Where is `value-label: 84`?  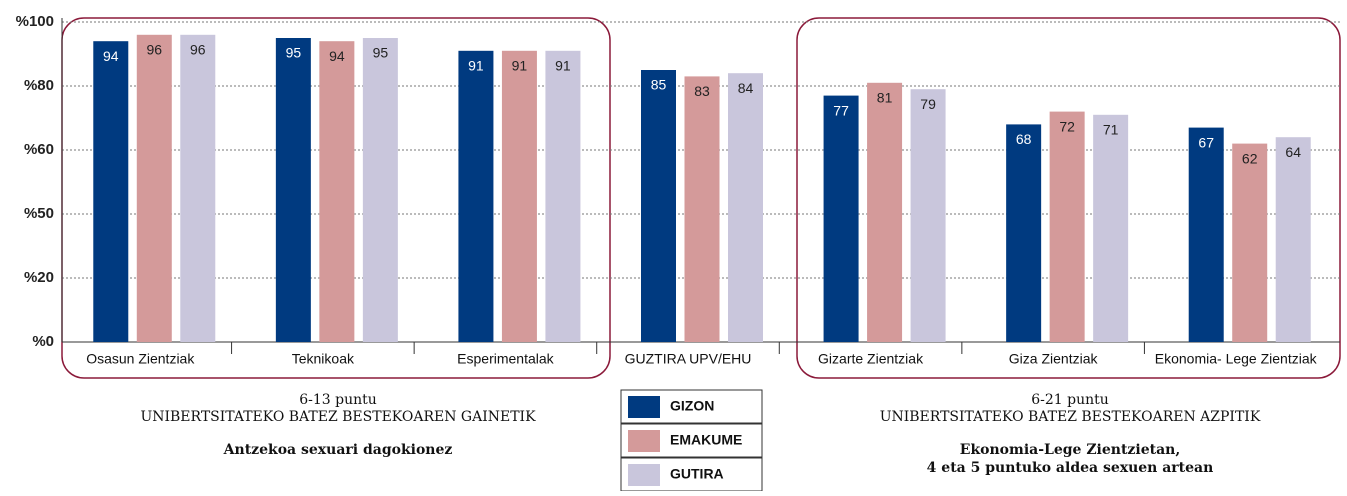
value-label: 84 is located at coordinates (746, 88).